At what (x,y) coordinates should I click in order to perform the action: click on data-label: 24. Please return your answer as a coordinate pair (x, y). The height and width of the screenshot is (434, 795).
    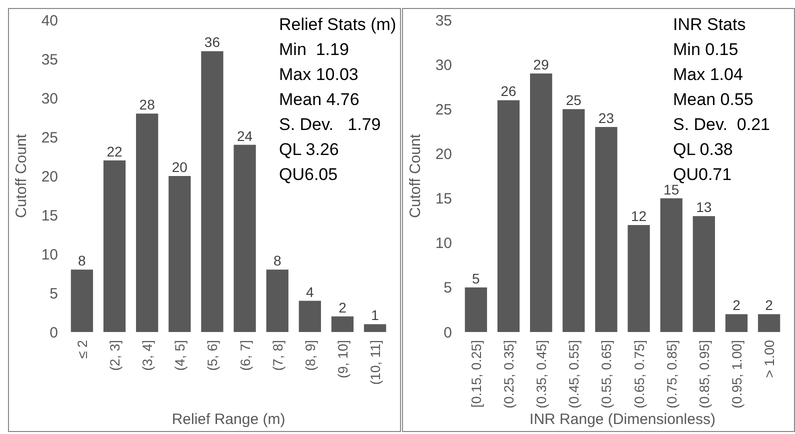
    Looking at the image, I should click on (244, 136).